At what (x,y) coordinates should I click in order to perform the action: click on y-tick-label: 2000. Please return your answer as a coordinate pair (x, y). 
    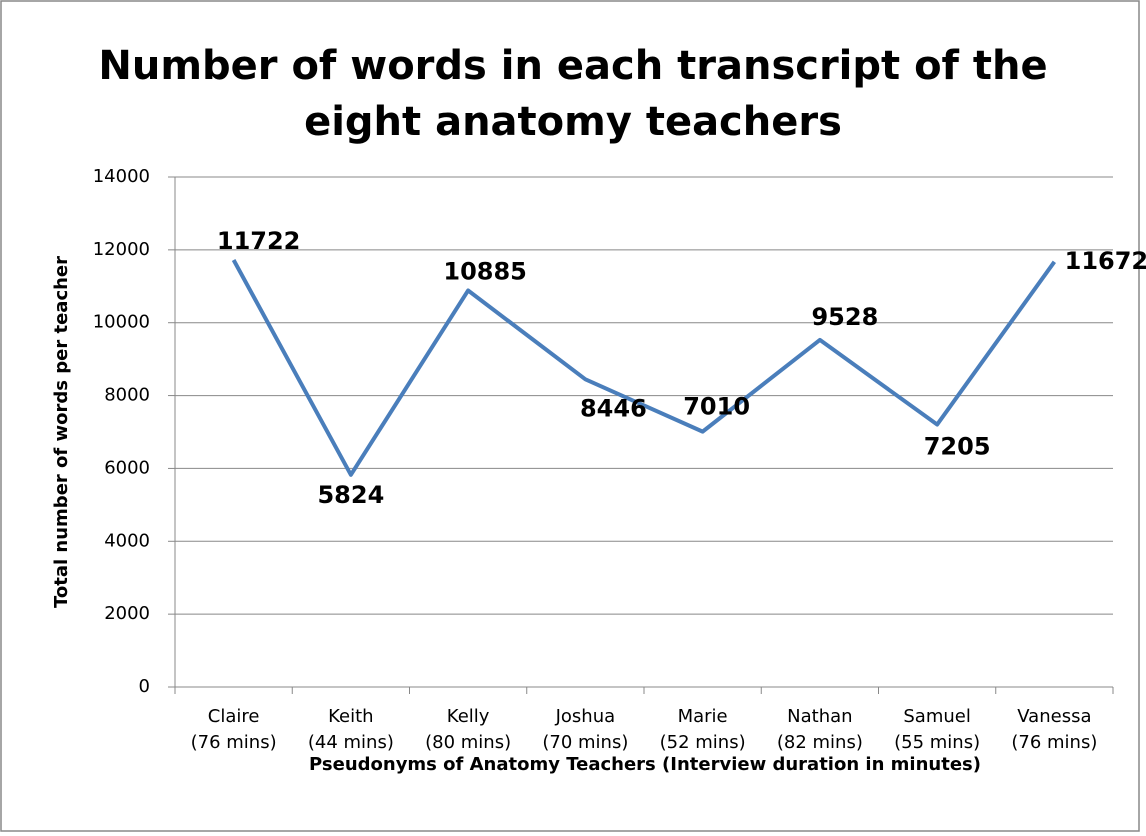
    Looking at the image, I should click on (127, 613).